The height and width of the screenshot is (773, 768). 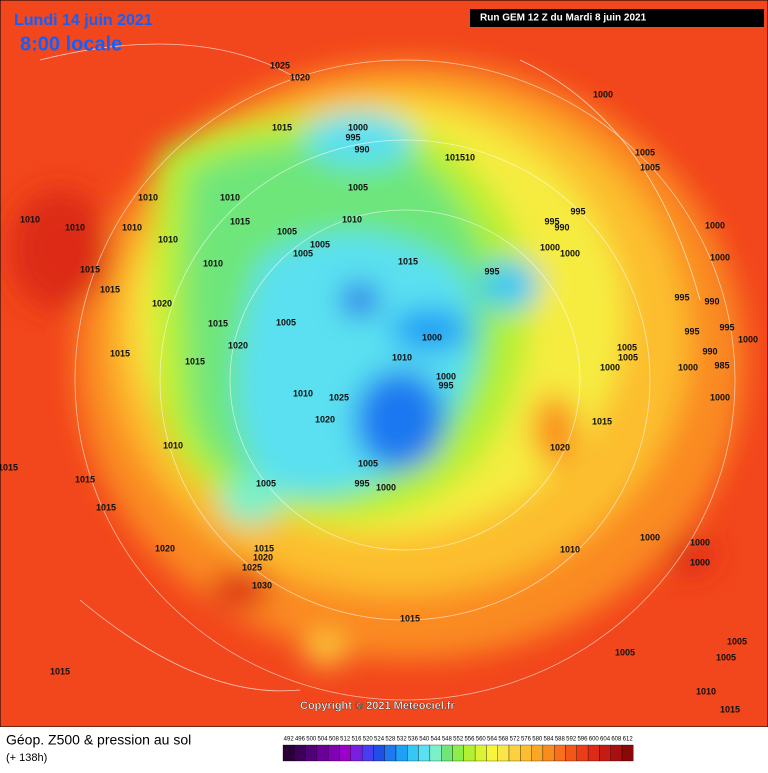 What do you see at coordinates (368, 740) in the screenshot?
I see `scale-label: 520` at bounding box center [368, 740].